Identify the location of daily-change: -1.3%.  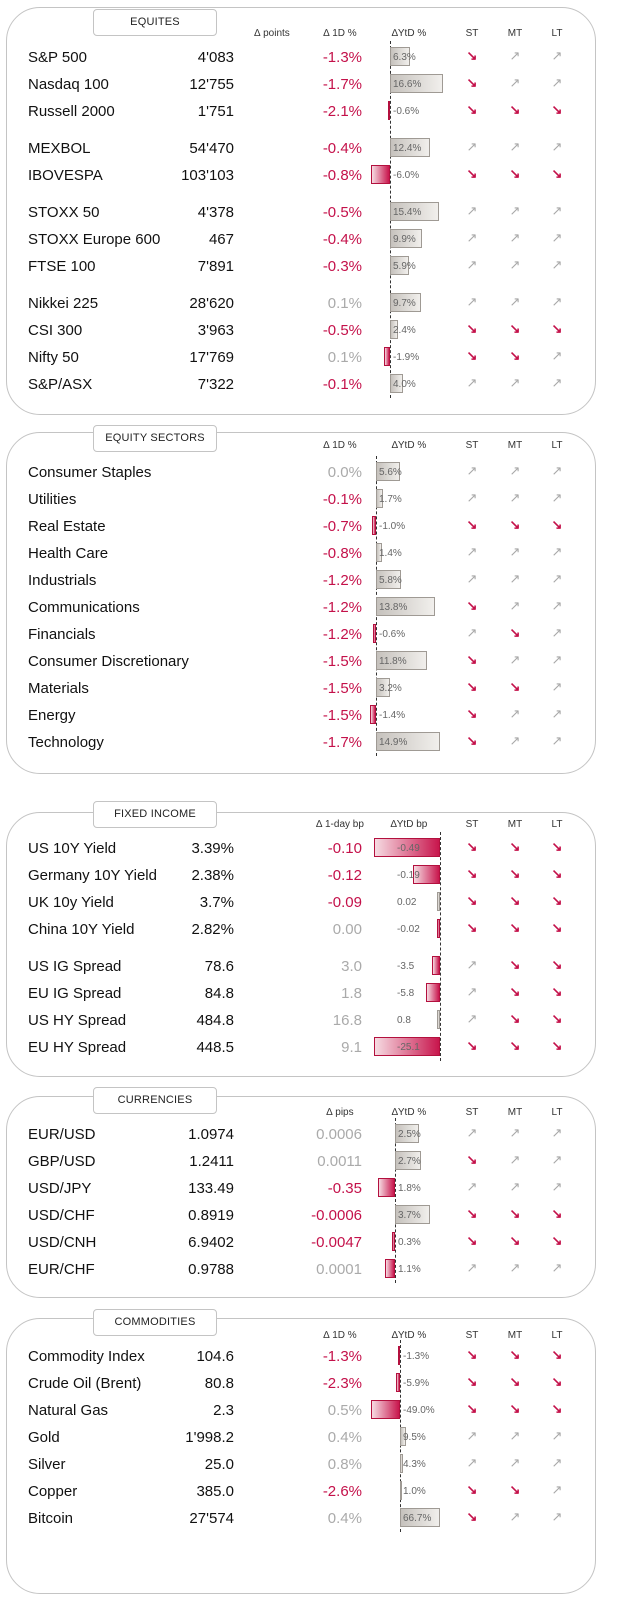
(342, 1356).